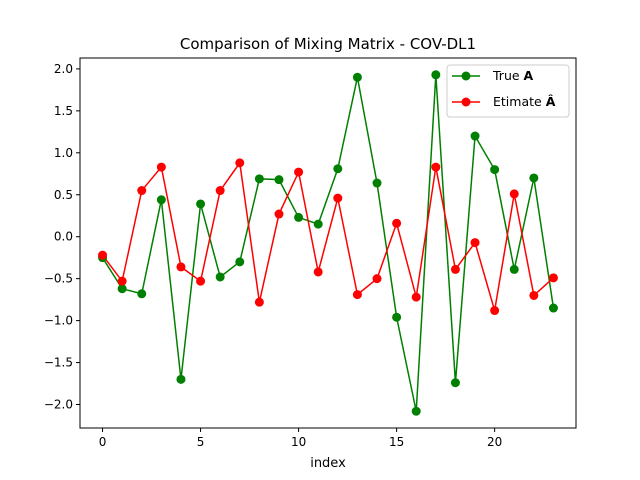 This screenshot has width=640, height=480. Describe the element at coordinates (58, 279) in the screenshot. I see `y-tick-label: −0.5` at that location.